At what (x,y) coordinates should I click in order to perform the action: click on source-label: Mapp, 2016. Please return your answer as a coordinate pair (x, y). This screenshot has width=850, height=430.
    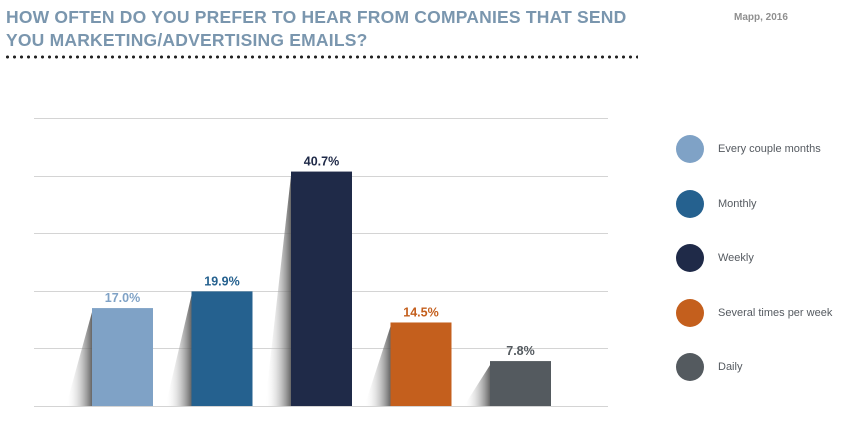
    Looking at the image, I should click on (761, 17).